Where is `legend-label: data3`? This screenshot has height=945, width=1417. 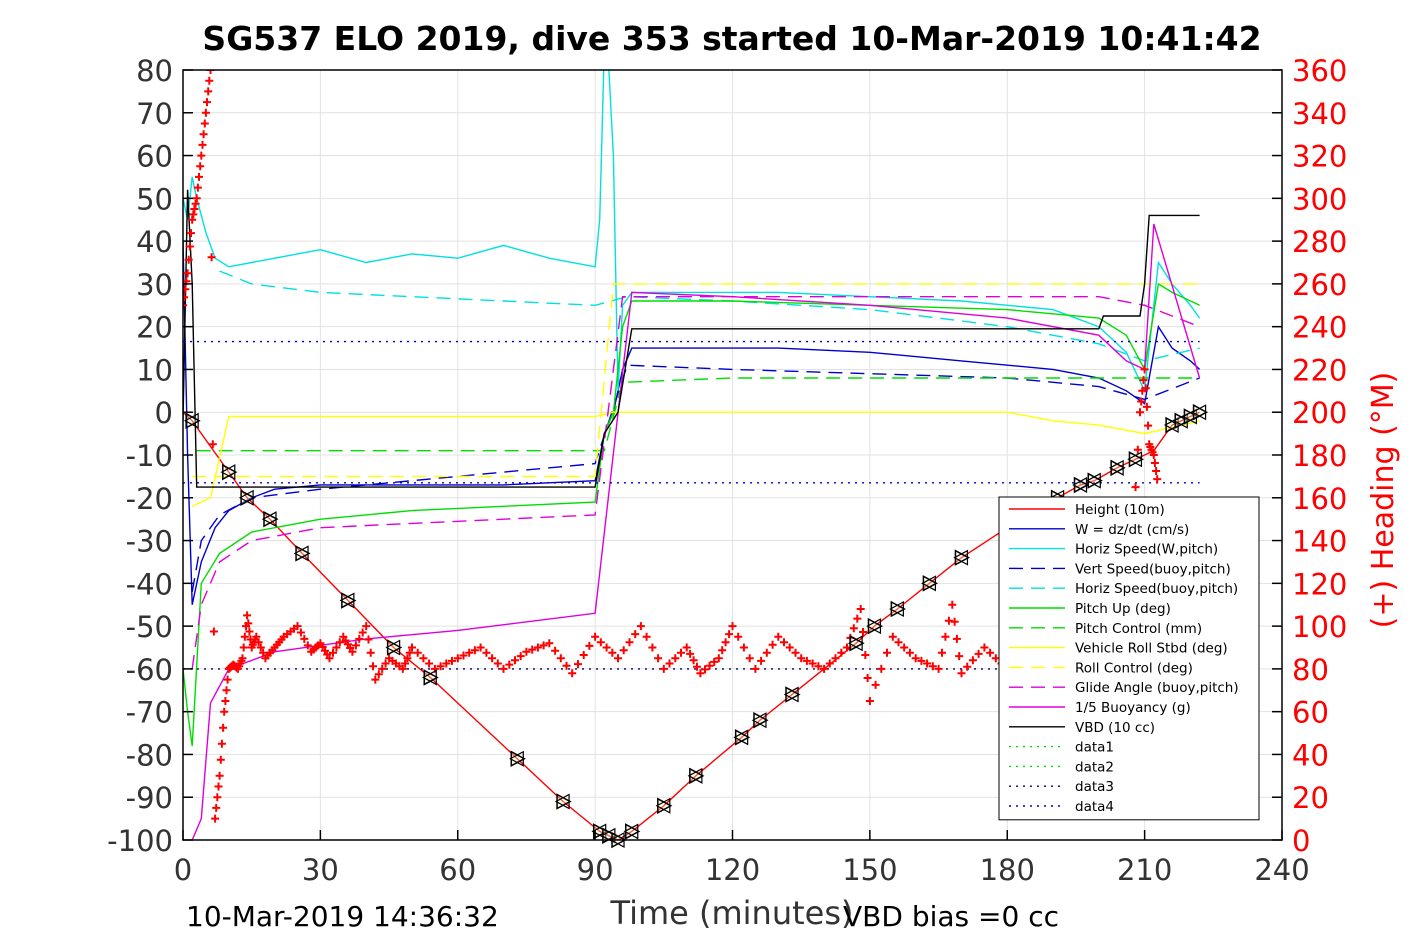 legend-label: data3 is located at coordinates (1094, 787).